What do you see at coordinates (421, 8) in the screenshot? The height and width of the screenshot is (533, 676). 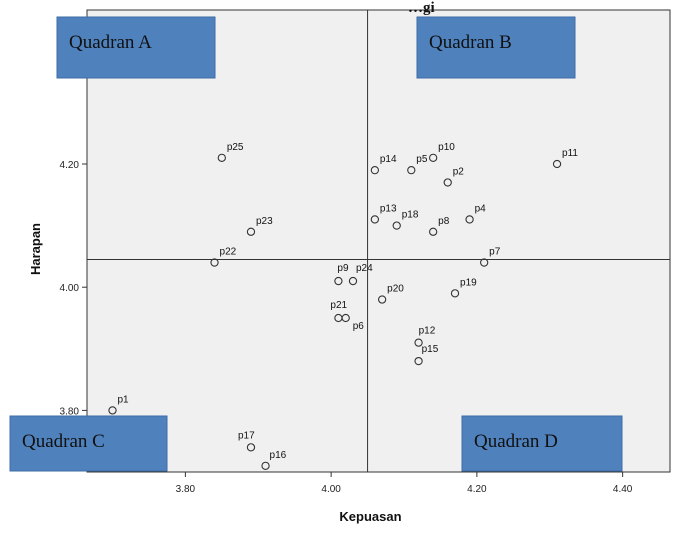 I see `chart-title: …gi` at bounding box center [421, 8].